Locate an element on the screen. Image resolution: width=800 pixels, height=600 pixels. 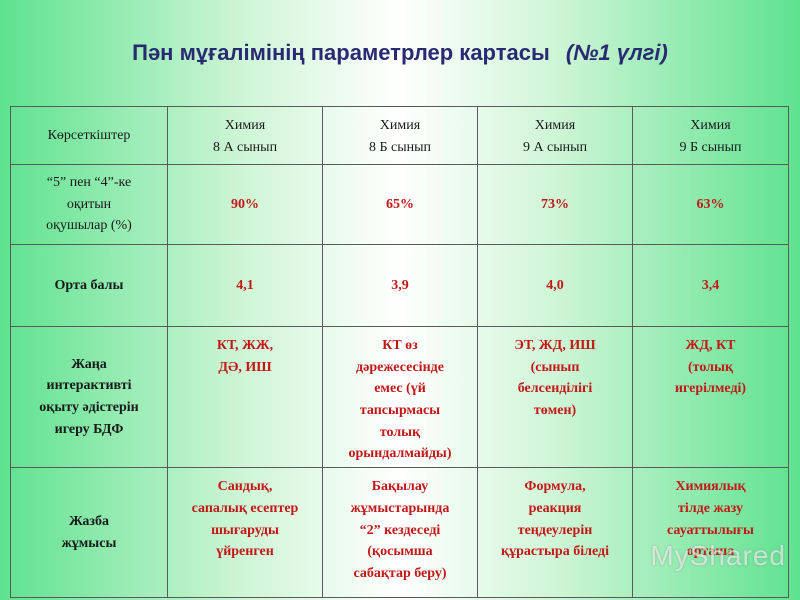
cell-line: ЭТ, ЖД, ИШ is located at coordinates (555, 345).